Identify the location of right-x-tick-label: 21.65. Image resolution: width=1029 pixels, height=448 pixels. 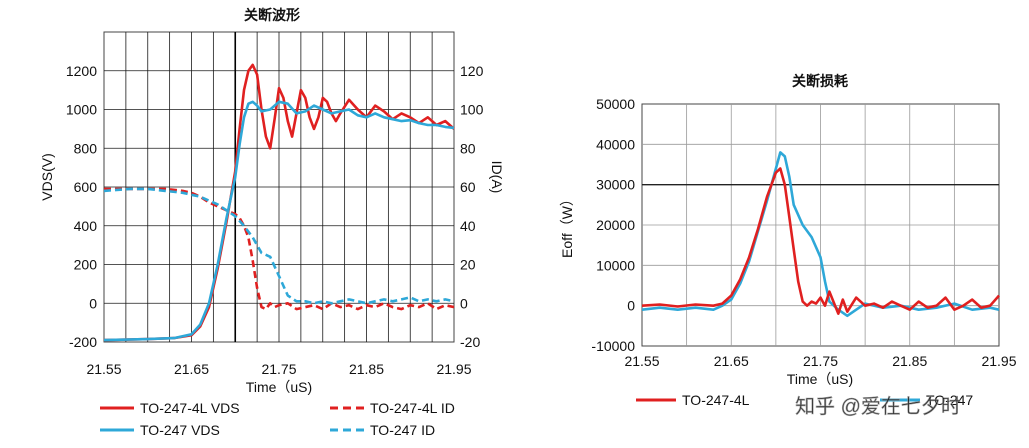
(731, 361).